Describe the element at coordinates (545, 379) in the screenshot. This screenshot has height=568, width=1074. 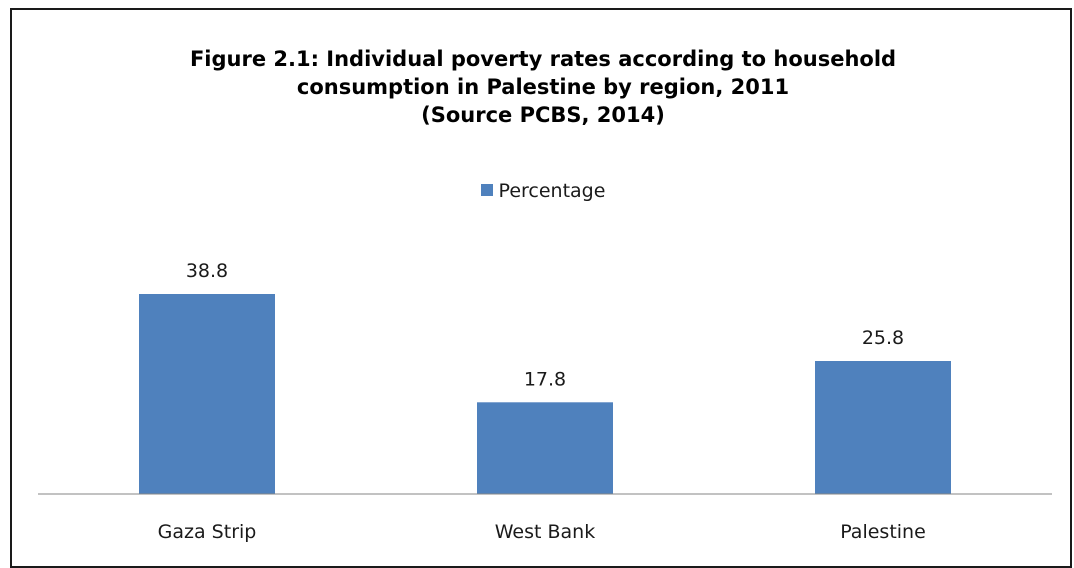
I see `data-label-west-bank: 17.8` at that location.